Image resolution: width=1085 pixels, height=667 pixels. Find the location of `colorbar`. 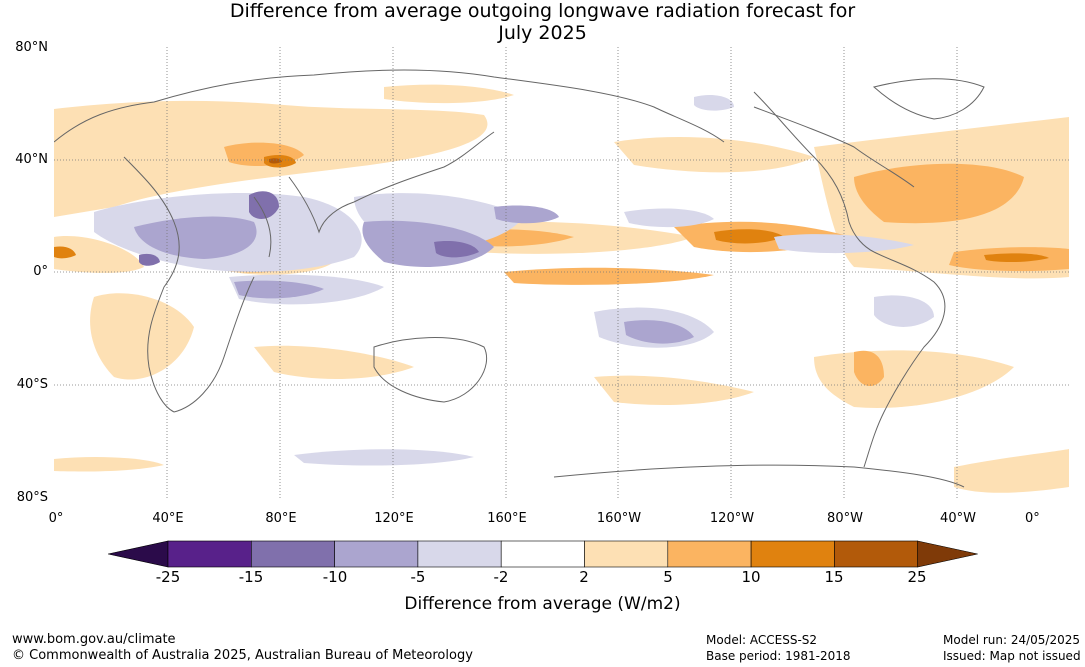

colorbar is located at coordinates (543, 554).